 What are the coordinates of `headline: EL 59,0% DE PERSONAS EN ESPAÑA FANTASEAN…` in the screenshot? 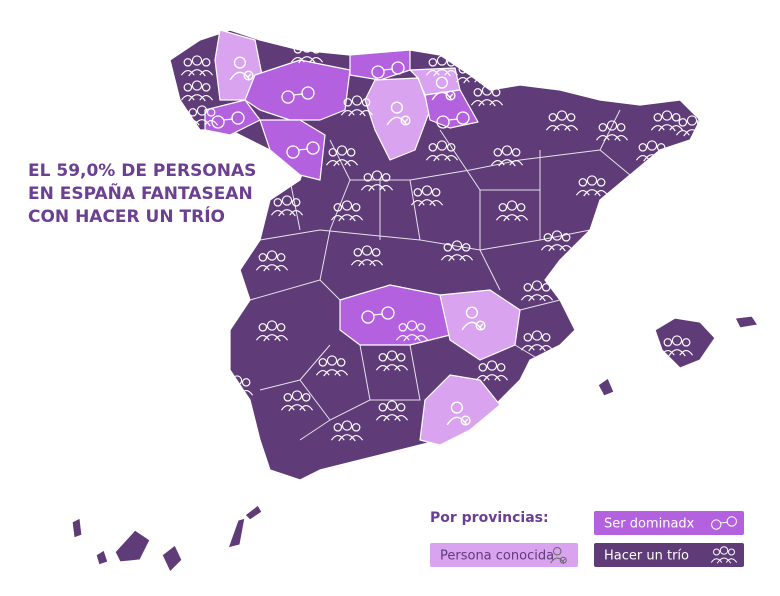 It's located at (142, 194).